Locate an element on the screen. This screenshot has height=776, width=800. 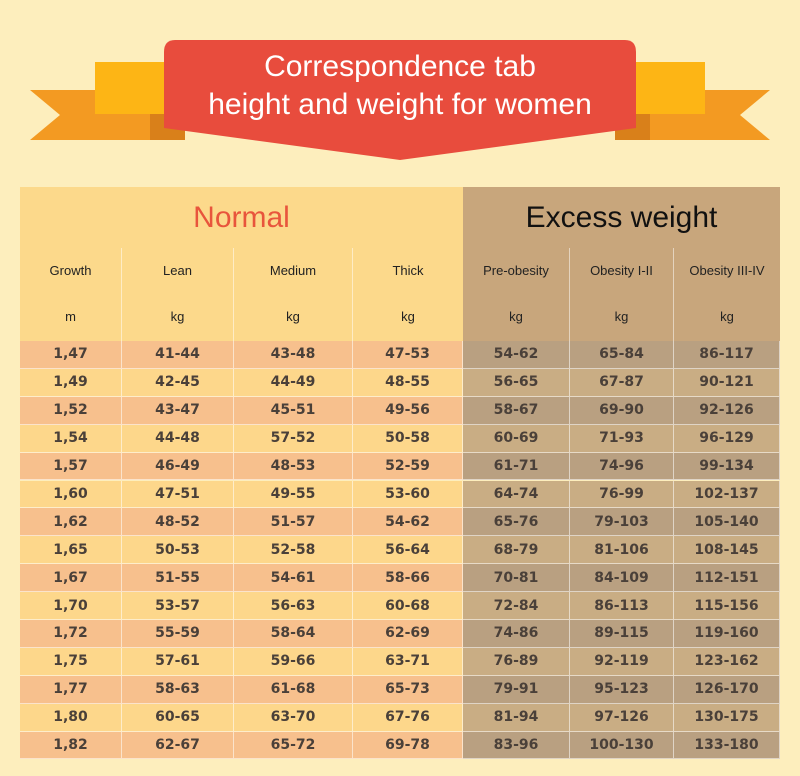
table-cell: 48-52 is located at coordinates (178, 522).